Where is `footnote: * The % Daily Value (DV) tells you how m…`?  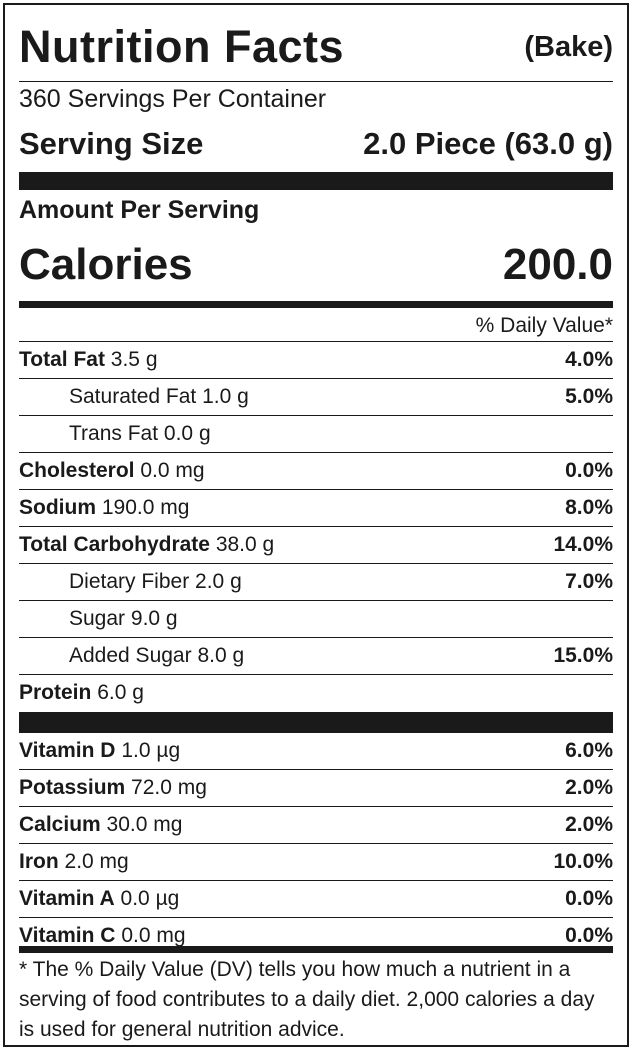
footnote: * The % Daily Value (DV) tells you how m… is located at coordinates (307, 999).